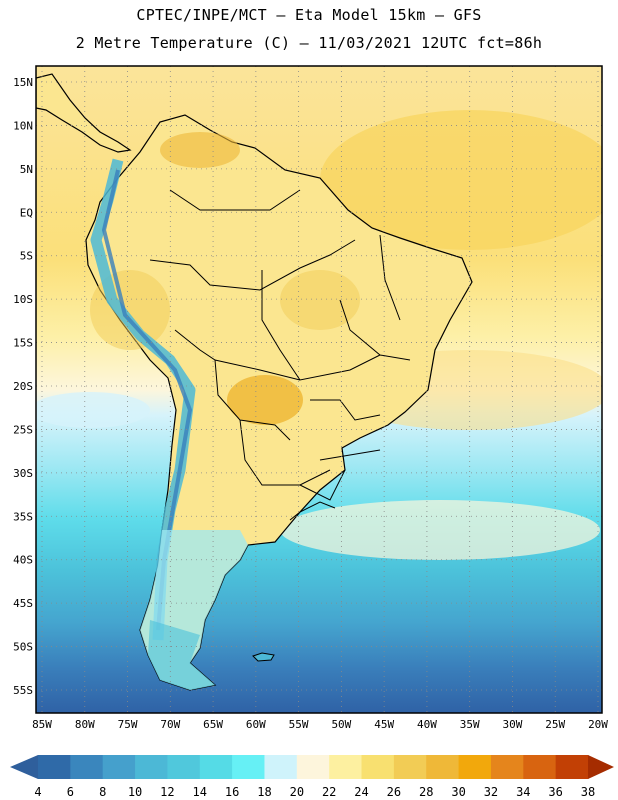 The image size is (618, 800). Describe the element at coordinates (601, 767) in the screenshot. I see `colorbar-high-arrow` at that location.